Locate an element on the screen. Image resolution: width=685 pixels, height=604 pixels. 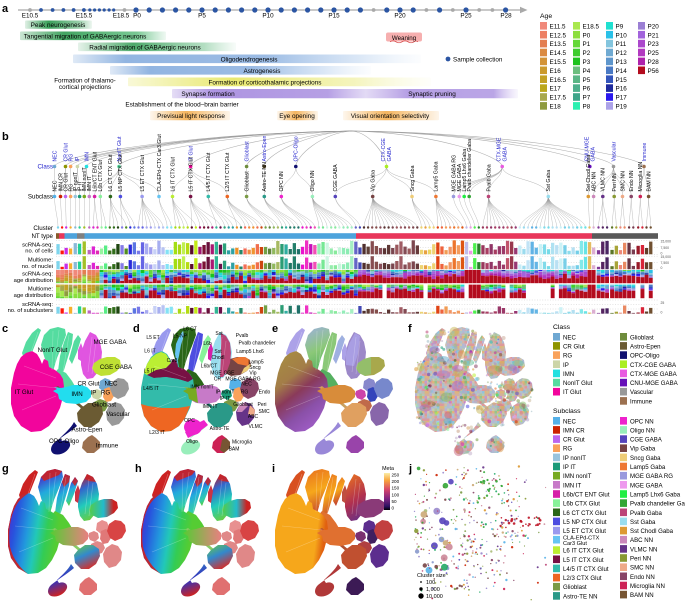
svg-text: CR Glut is located at coordinates (574, 440).